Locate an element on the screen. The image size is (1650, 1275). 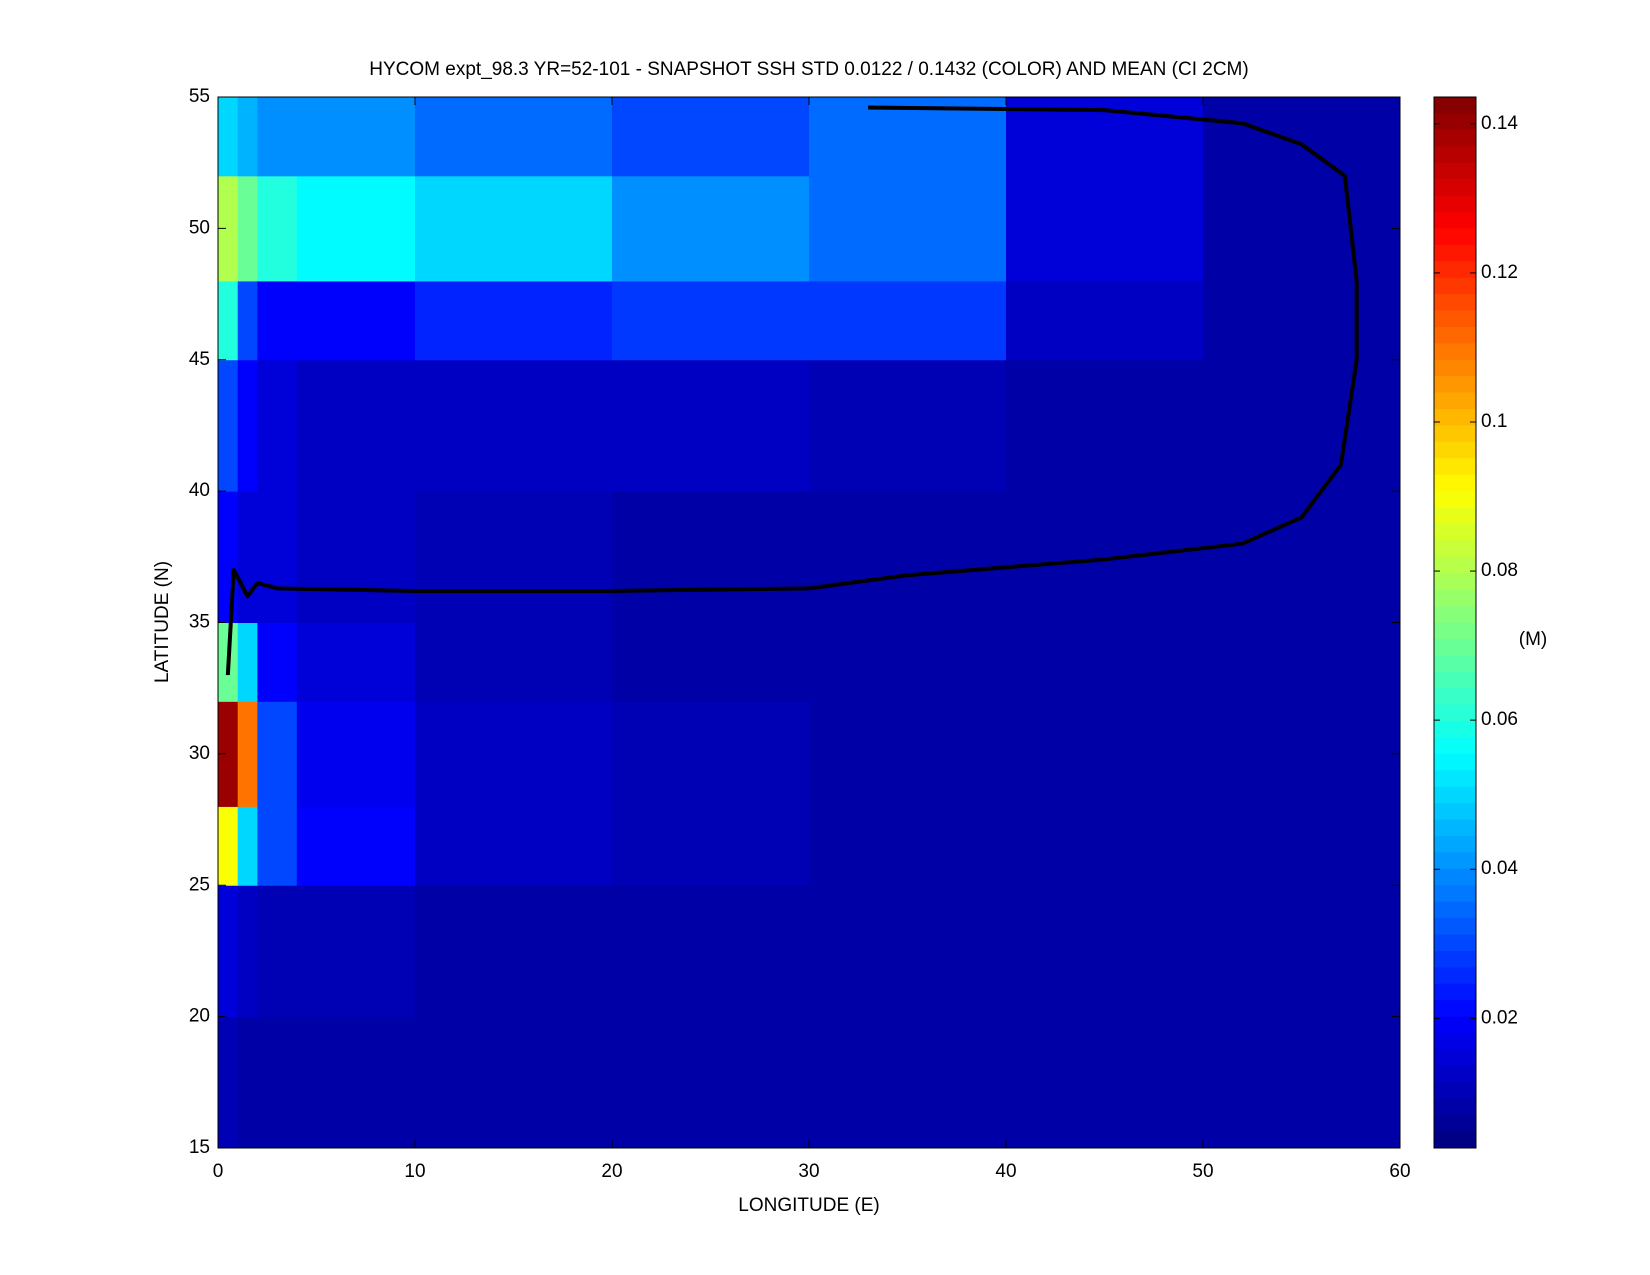
y-tick-label: 45 is located at coordinates (199, 359).